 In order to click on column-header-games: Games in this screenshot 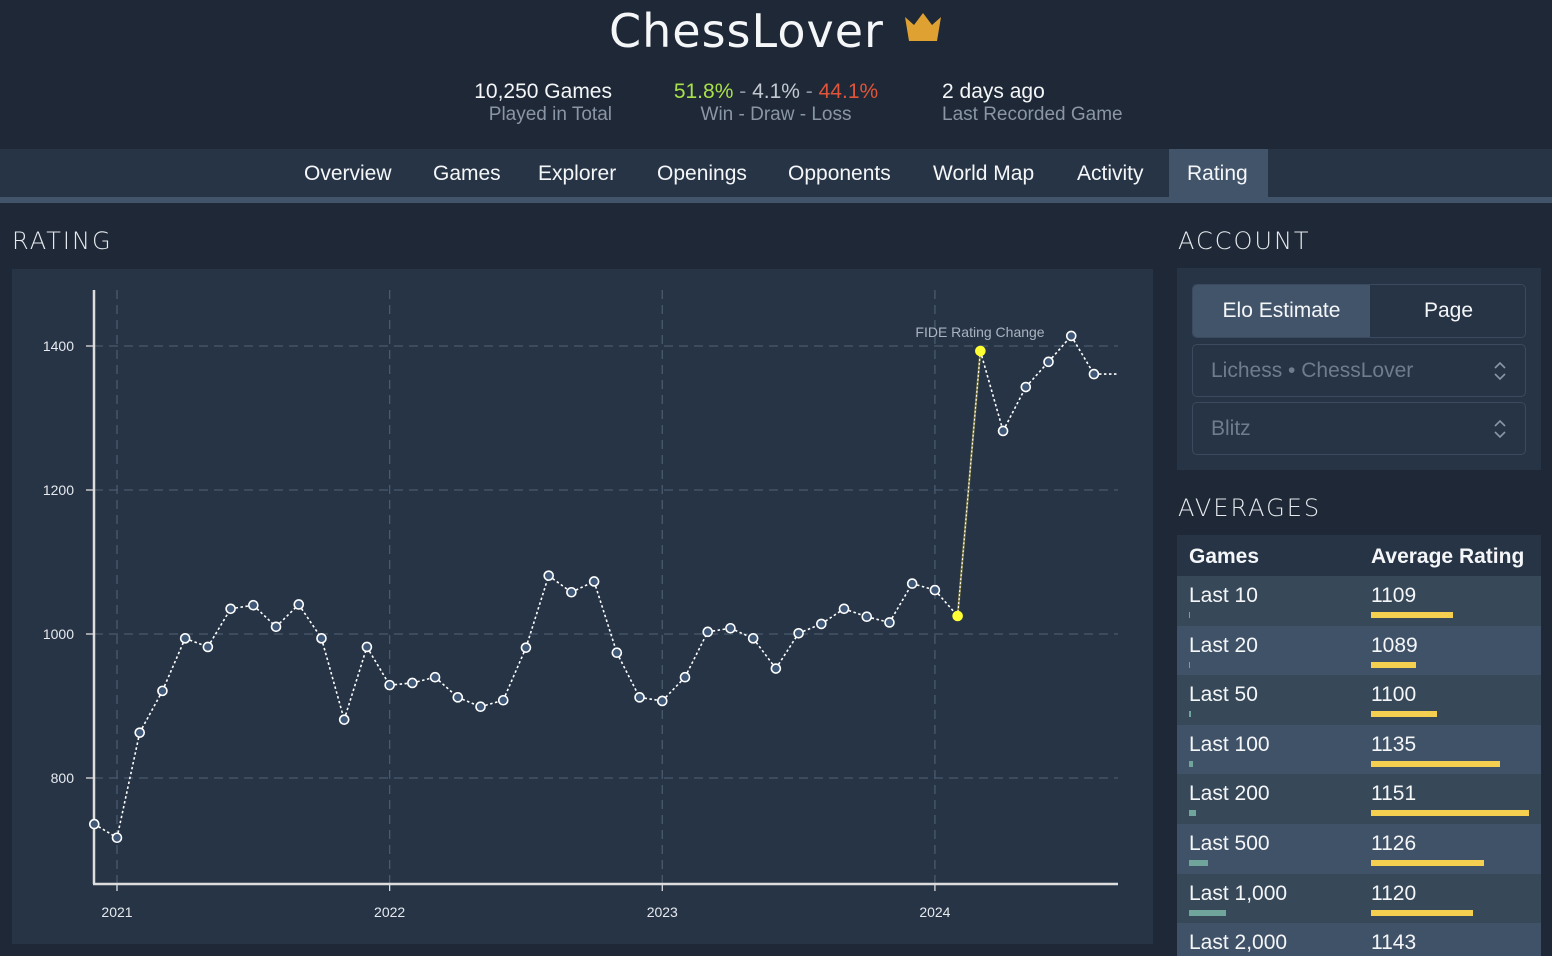, I will do `click(1224, 556)`.